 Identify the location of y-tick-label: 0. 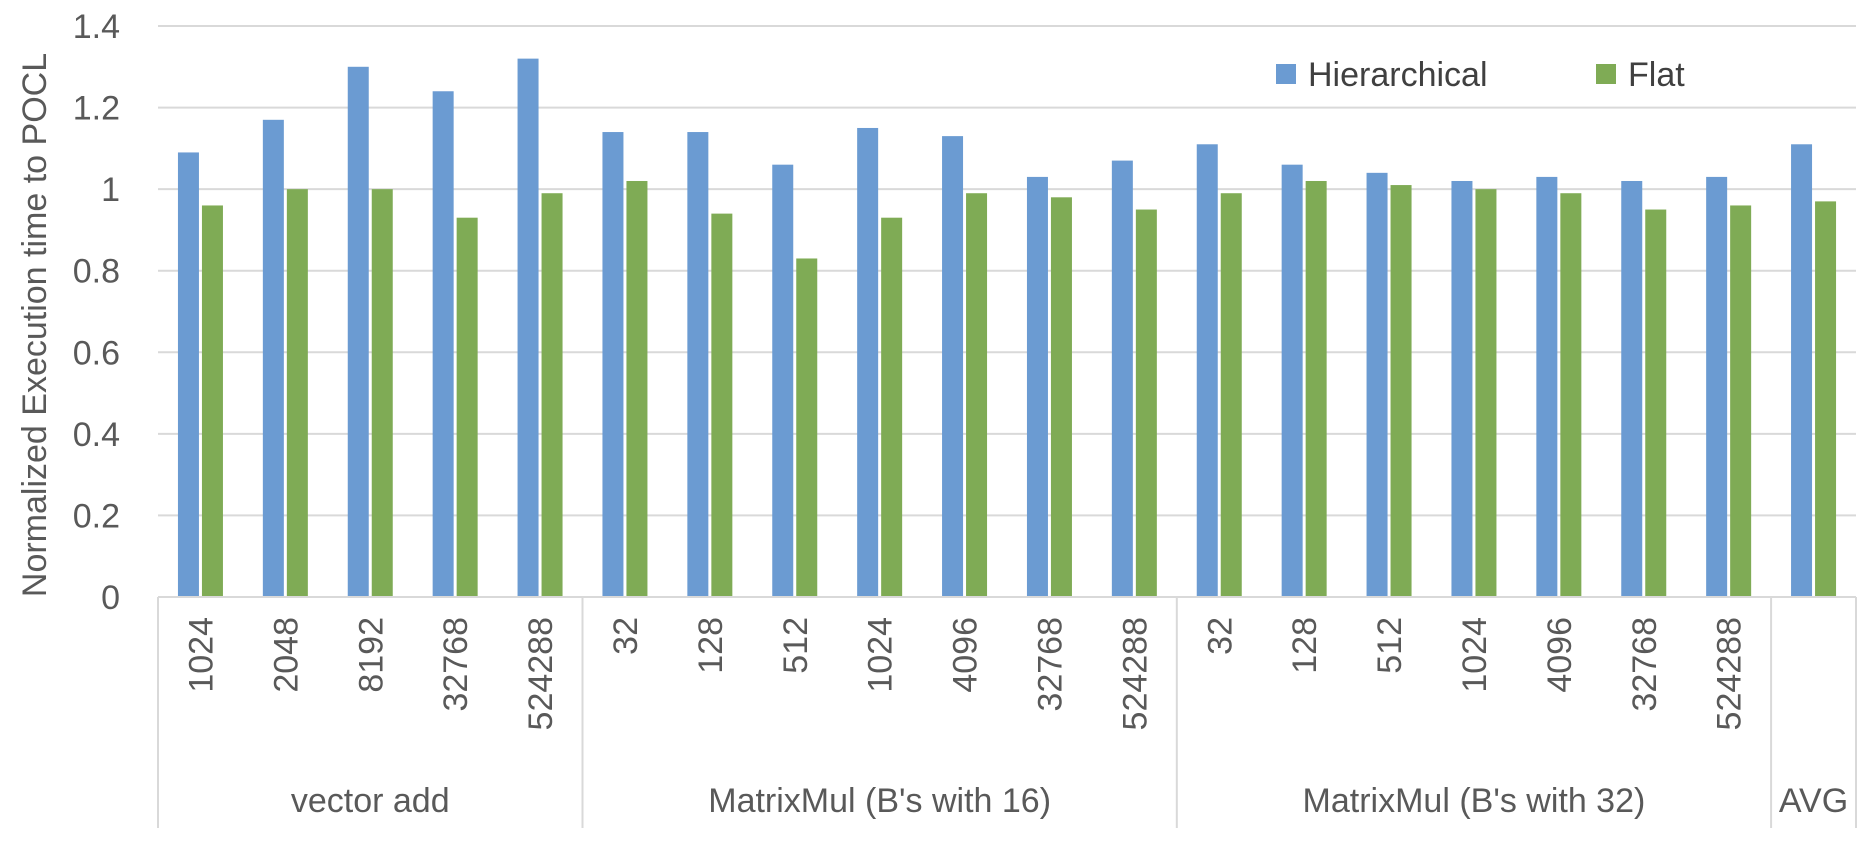
(110, 598).